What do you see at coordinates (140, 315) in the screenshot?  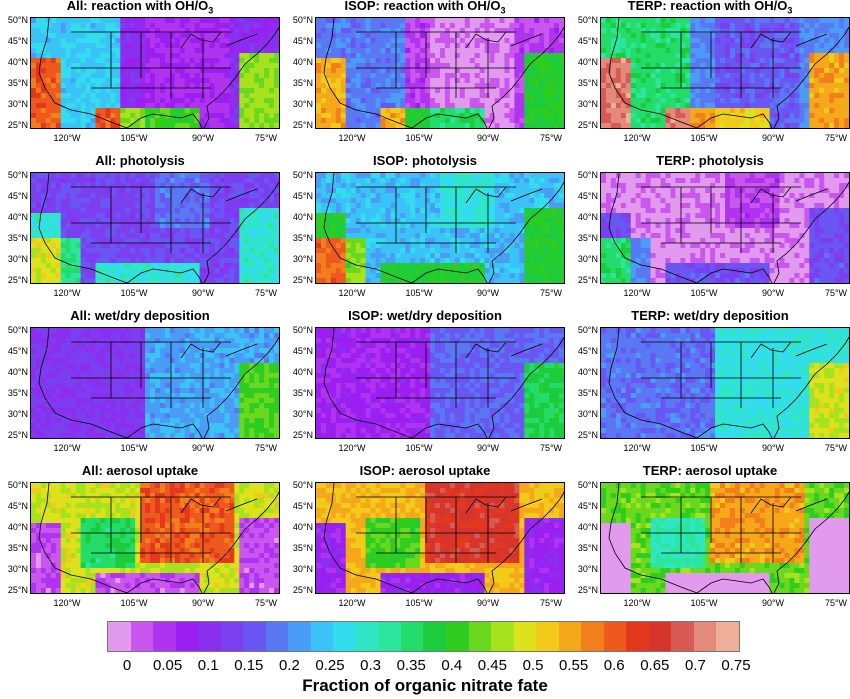 I see `panel-title: All: wet/dry deposition` at bounding box center [140, 315].